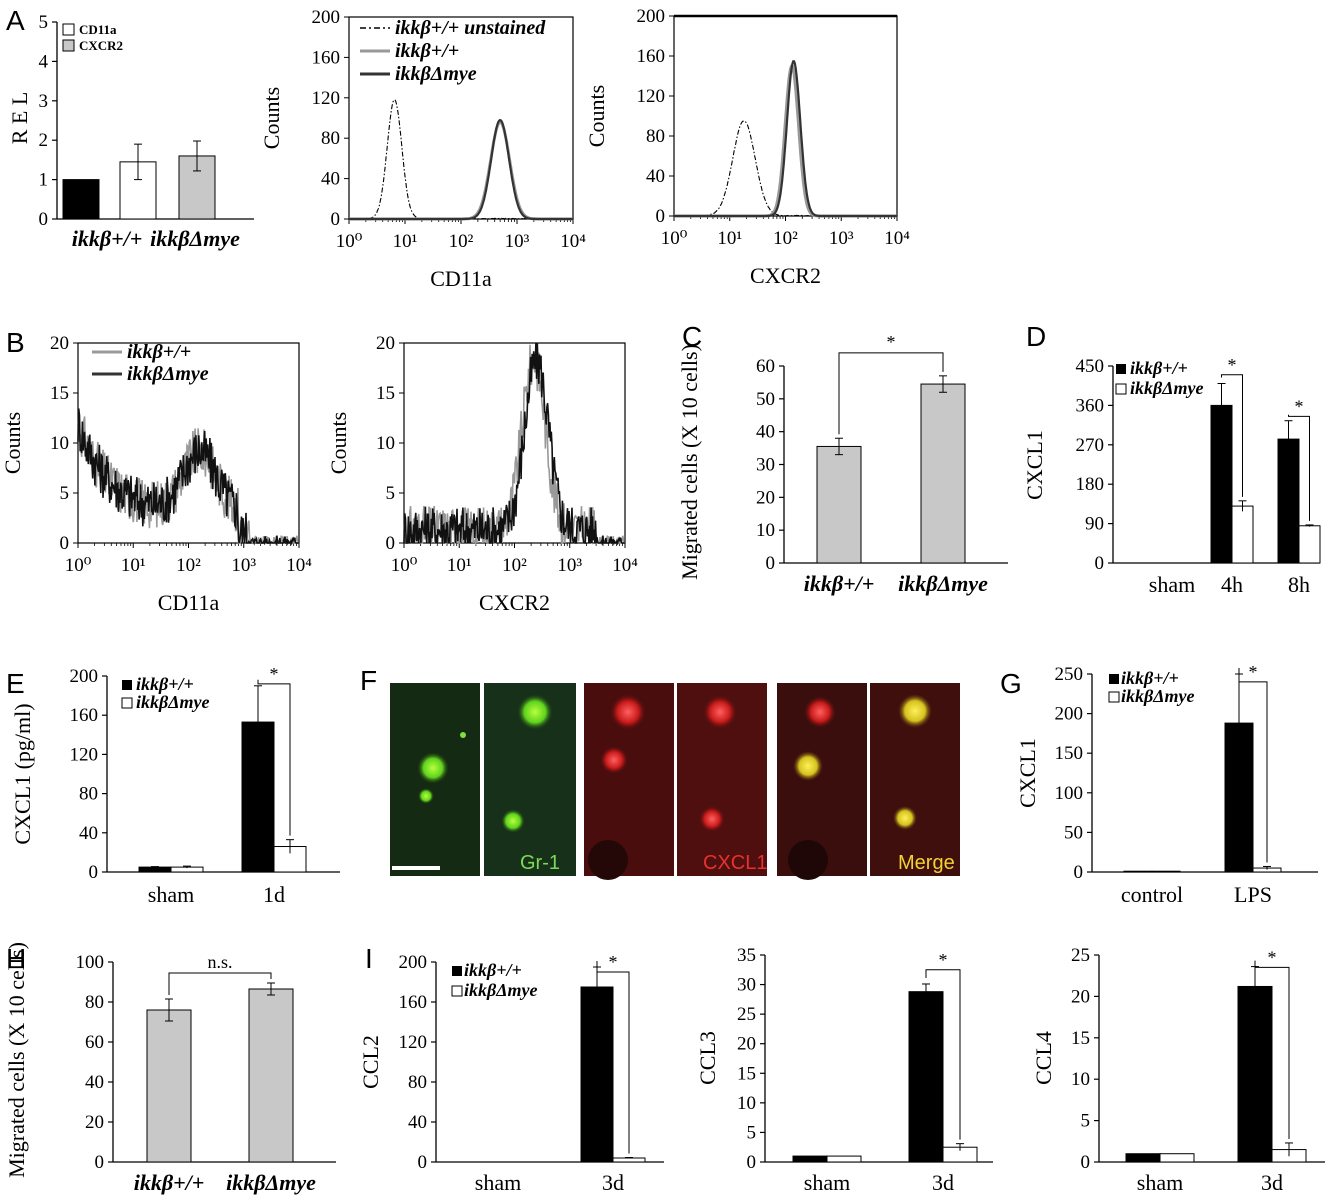  I want to click on B_hist_cd11a-y-tick-label: 20, so click(59, 343).